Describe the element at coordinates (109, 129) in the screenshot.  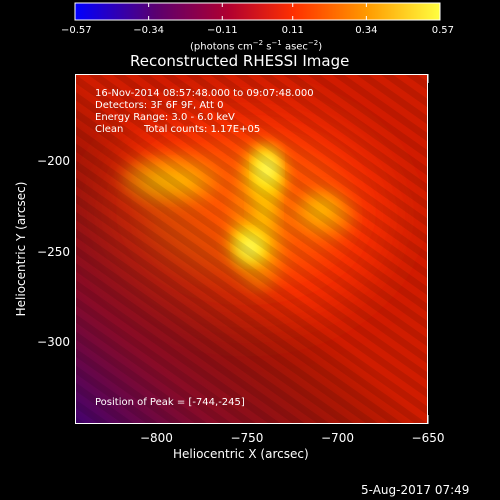
I see `method-text: Clean` at that location.